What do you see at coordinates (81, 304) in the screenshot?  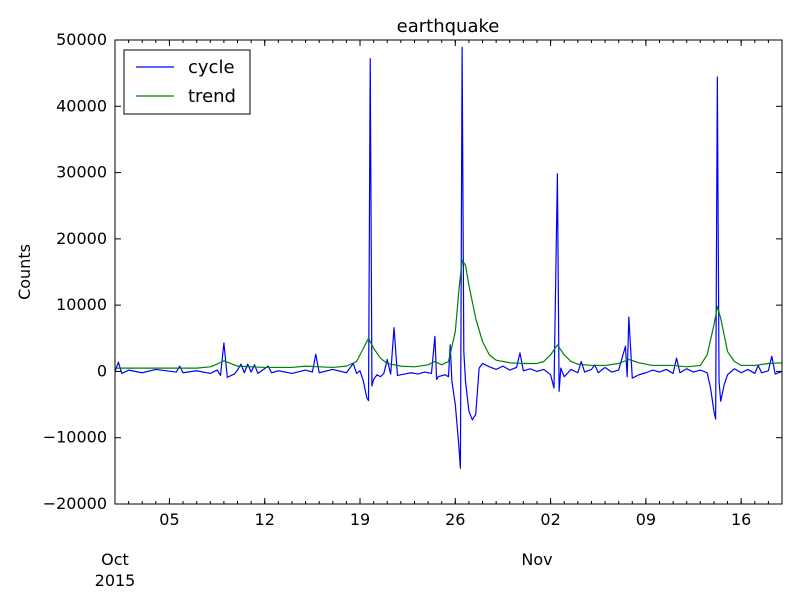 I see `y-tick-label: 10000` at bounding box center [81, 304].